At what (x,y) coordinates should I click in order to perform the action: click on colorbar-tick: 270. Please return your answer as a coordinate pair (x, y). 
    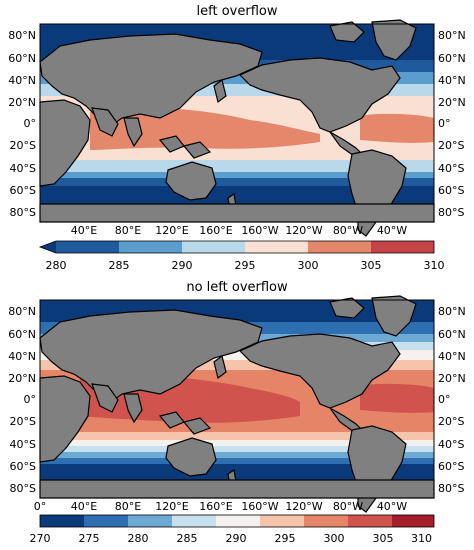
    Looking at the image, I should click on (40, 538).